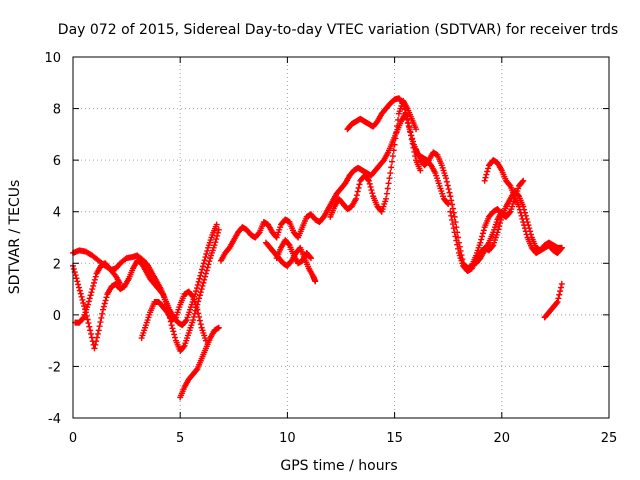  Describe the element at coordinates (338, 466) in the screenshot. I see `x-axis-label: GPS time / hours` at that location.